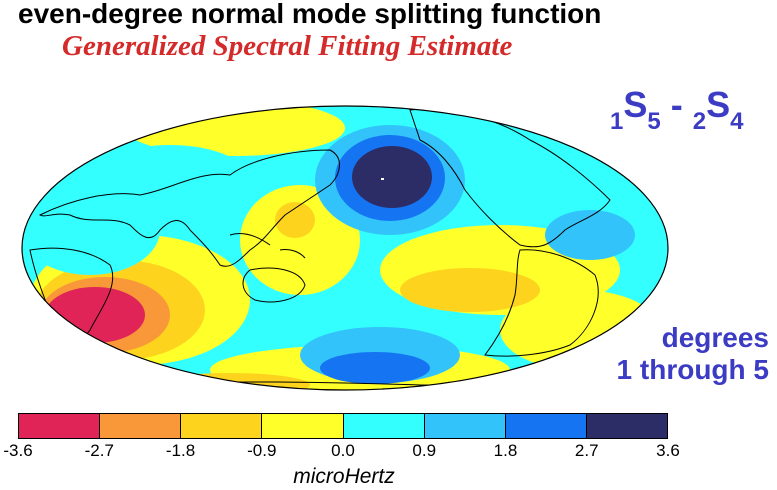 The height and width of the screenshot is (490, 777). Describe the element at coordinates (617, 121) in the screenshot. I see `mode1-overtone: 1` at that location.